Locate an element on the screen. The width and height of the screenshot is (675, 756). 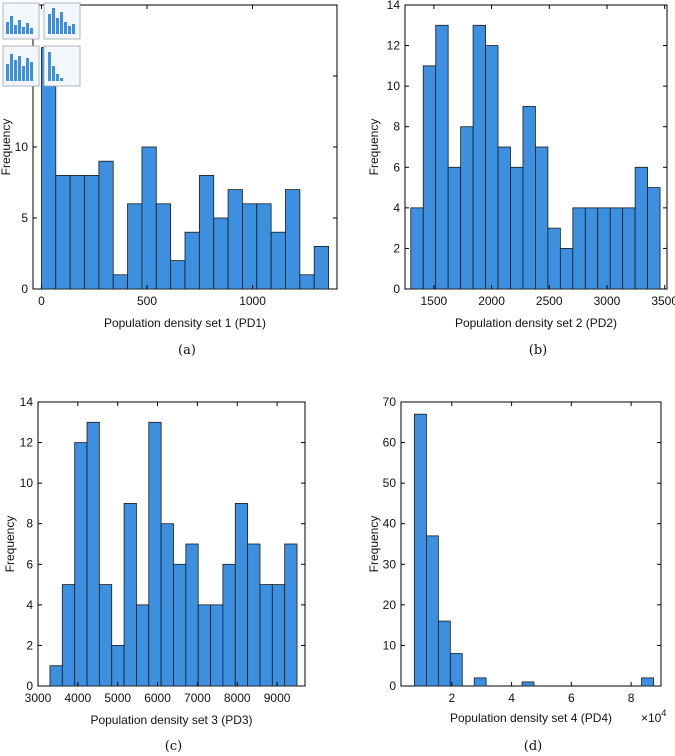
y-tick-label: 30 is located at coordinates (390, 564).